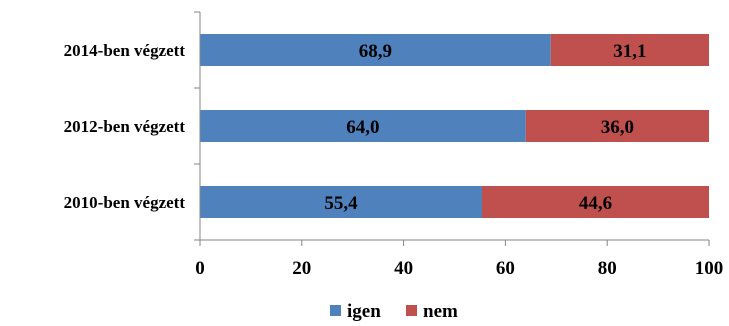 The height and width of the screenshot is (326, 729). I want to click on legend-swatch-igen, so click(335, 310).